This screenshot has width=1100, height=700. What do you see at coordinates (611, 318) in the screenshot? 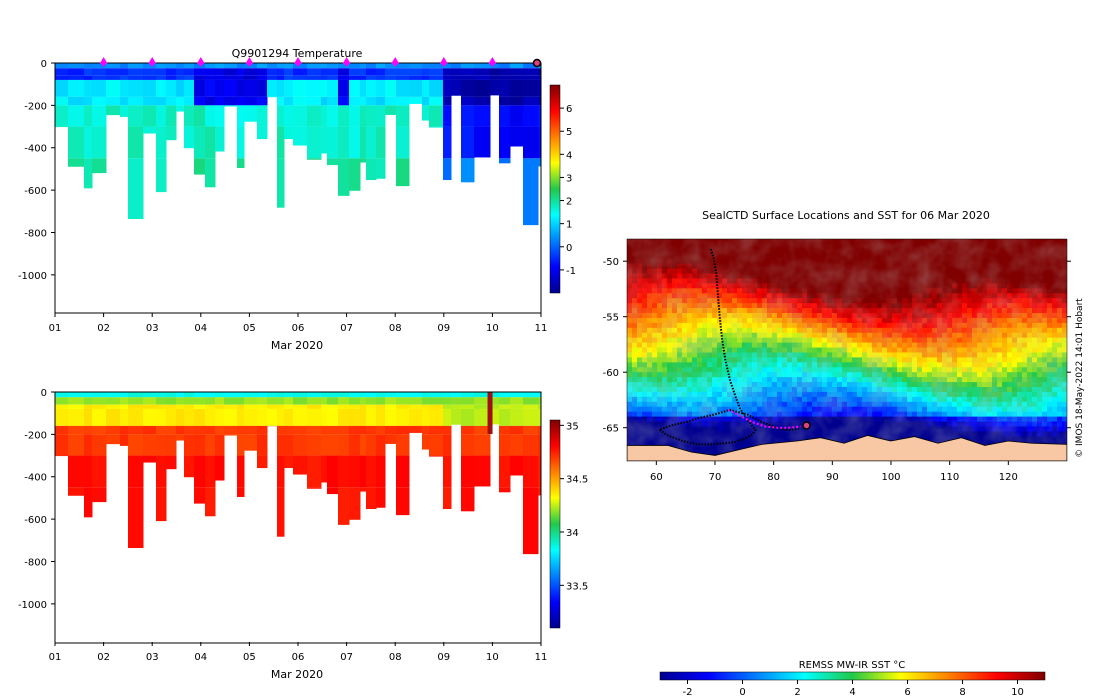
I see `map-y-tick-label: -55` at bounding box center [611, 318].